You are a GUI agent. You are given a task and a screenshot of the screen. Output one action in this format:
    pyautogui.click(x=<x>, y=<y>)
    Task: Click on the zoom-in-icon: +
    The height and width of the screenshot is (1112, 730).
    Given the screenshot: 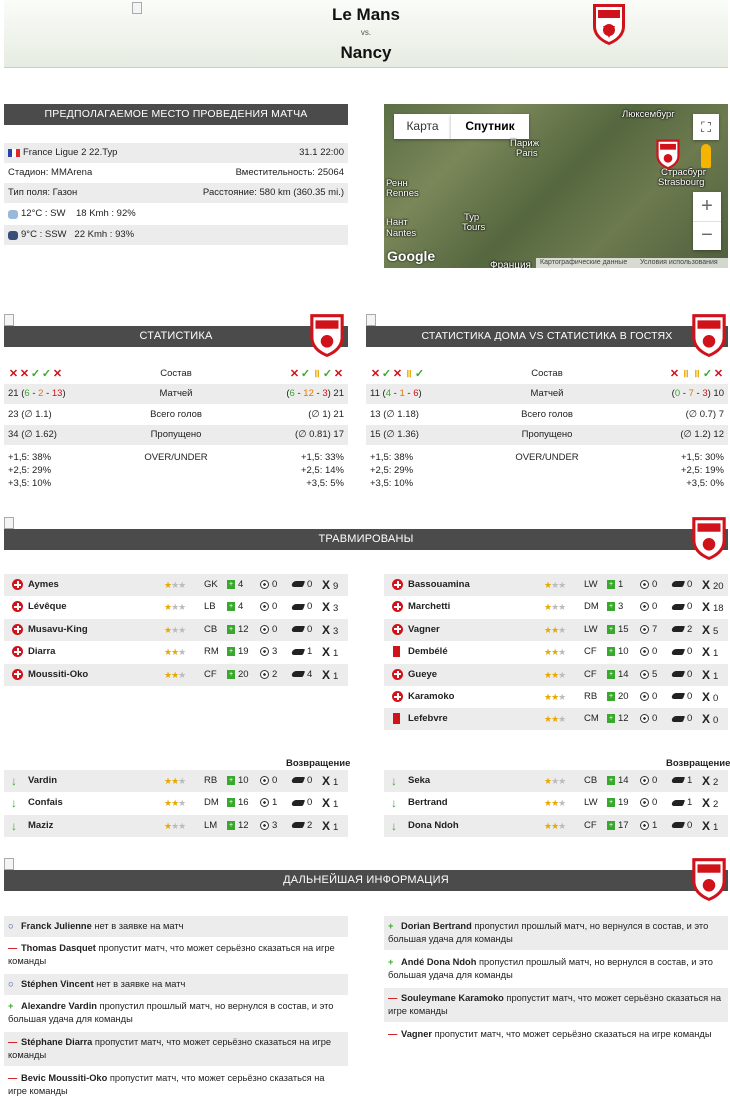 What is the action you would take?
    pyautogui.click(x=707, y=206)
    